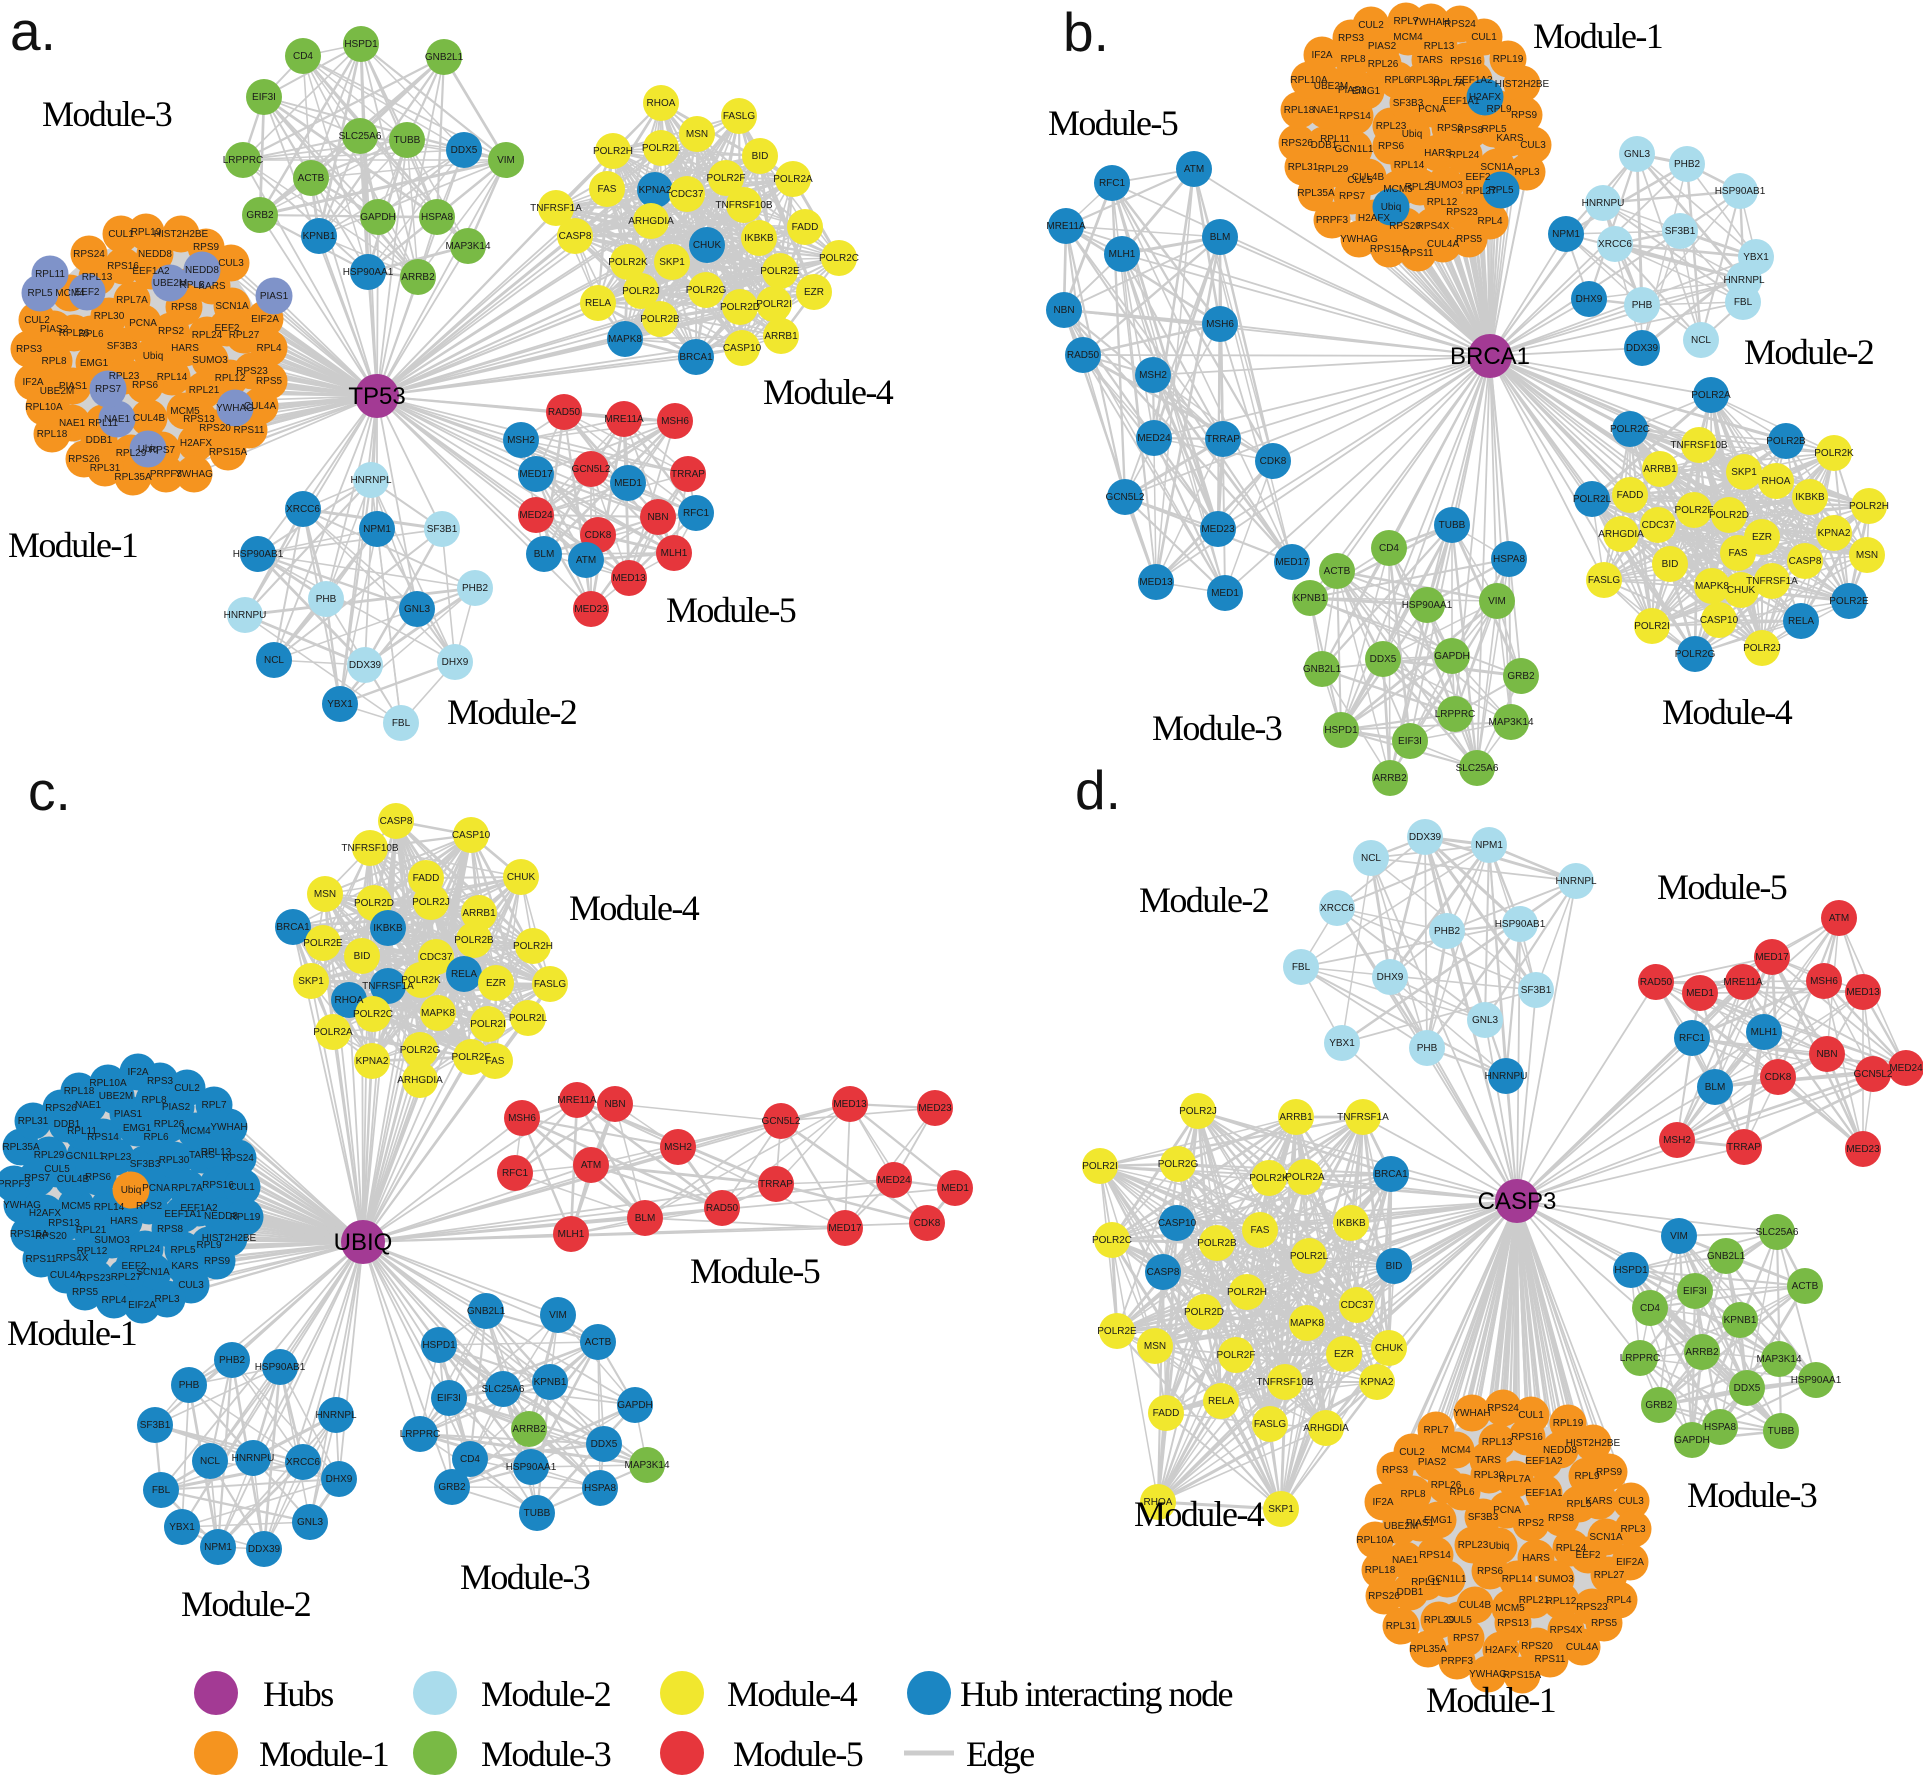  Describe the element at coordinates (1497, 601) in the screenshot. I see `svg-text: VIM` at that location.